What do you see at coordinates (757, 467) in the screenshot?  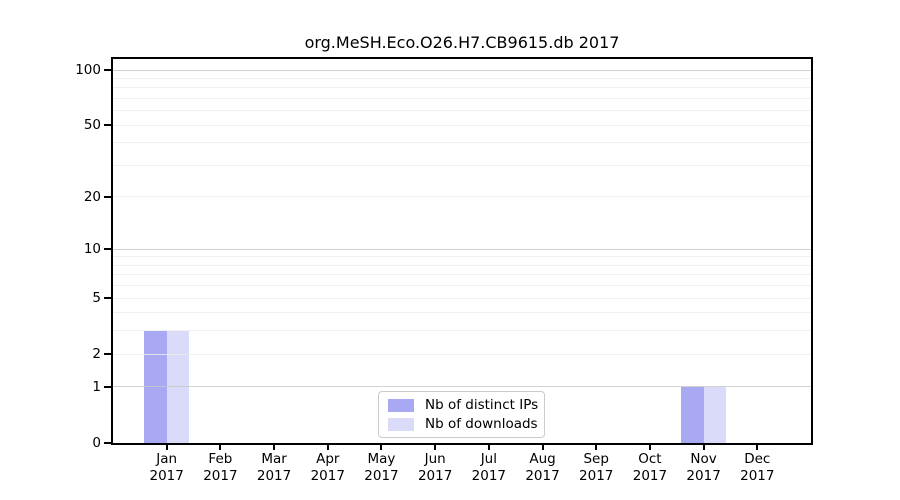 I see `x-tick-label: Dec 2017` at bounding box center [757, 467].